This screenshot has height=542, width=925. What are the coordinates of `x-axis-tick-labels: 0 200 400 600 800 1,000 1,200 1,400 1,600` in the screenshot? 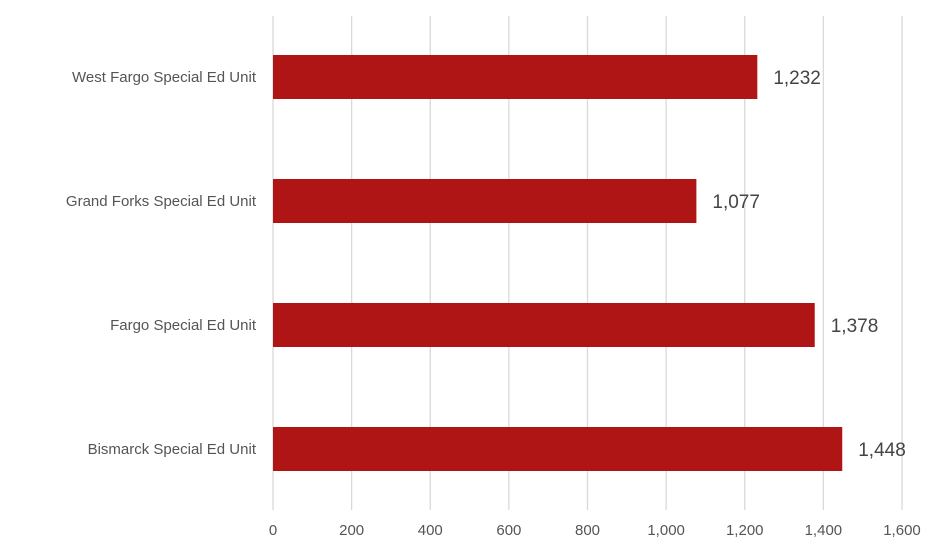 It's located at (595, 530).